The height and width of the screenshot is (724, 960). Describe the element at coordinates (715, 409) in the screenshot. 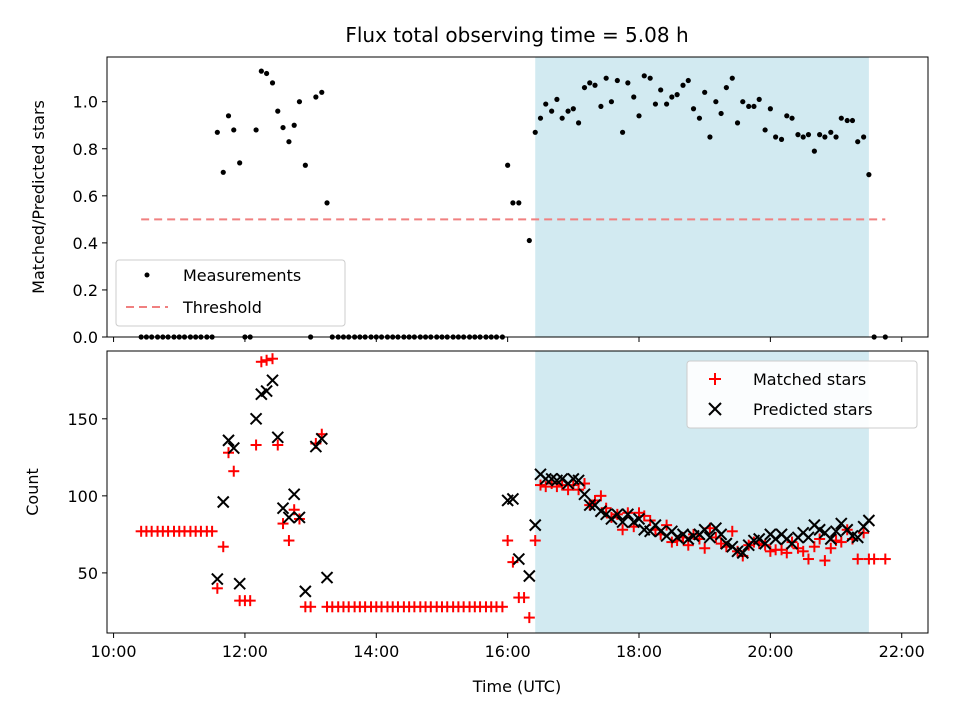

I see `legend-predicted-marker` at that location.